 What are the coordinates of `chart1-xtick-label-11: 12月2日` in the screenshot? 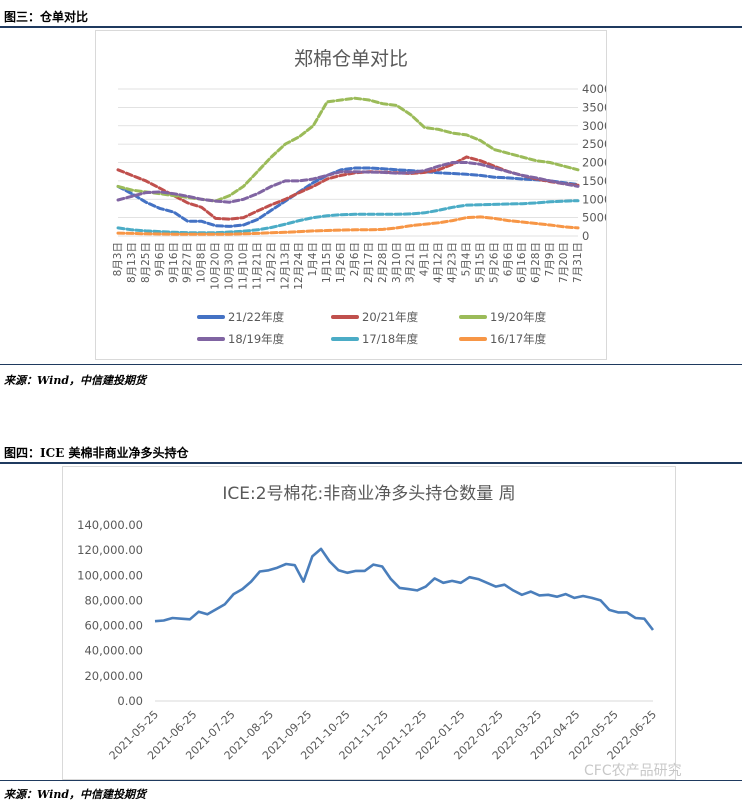 It's located at (271, 262).